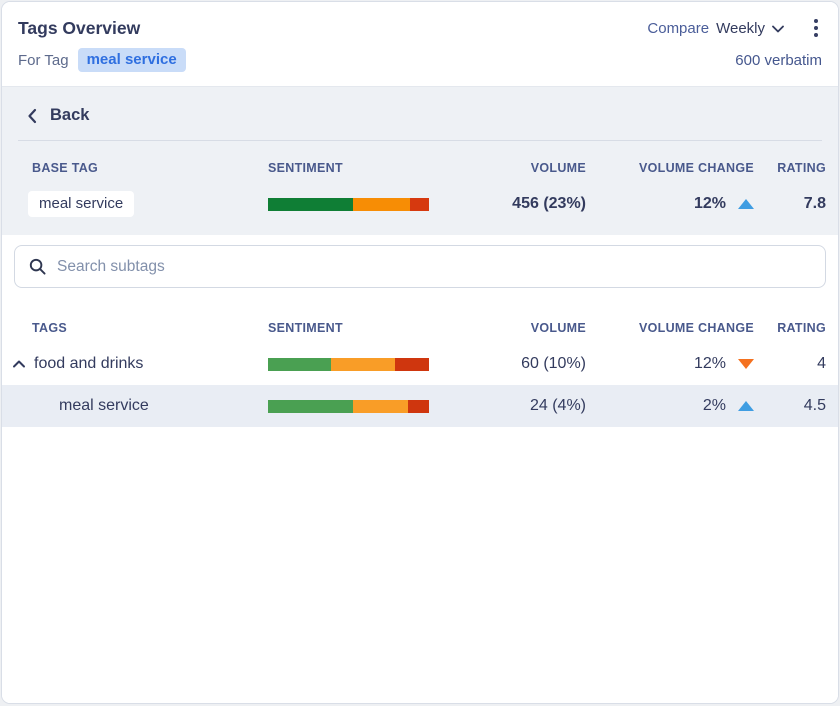 Image resolution: width=840 pixels, height=706 pixels. What do you see at coordinates (814, 203) in the screenshot?
I see `base-rating: 7.8` at bounding box center [814, 203].